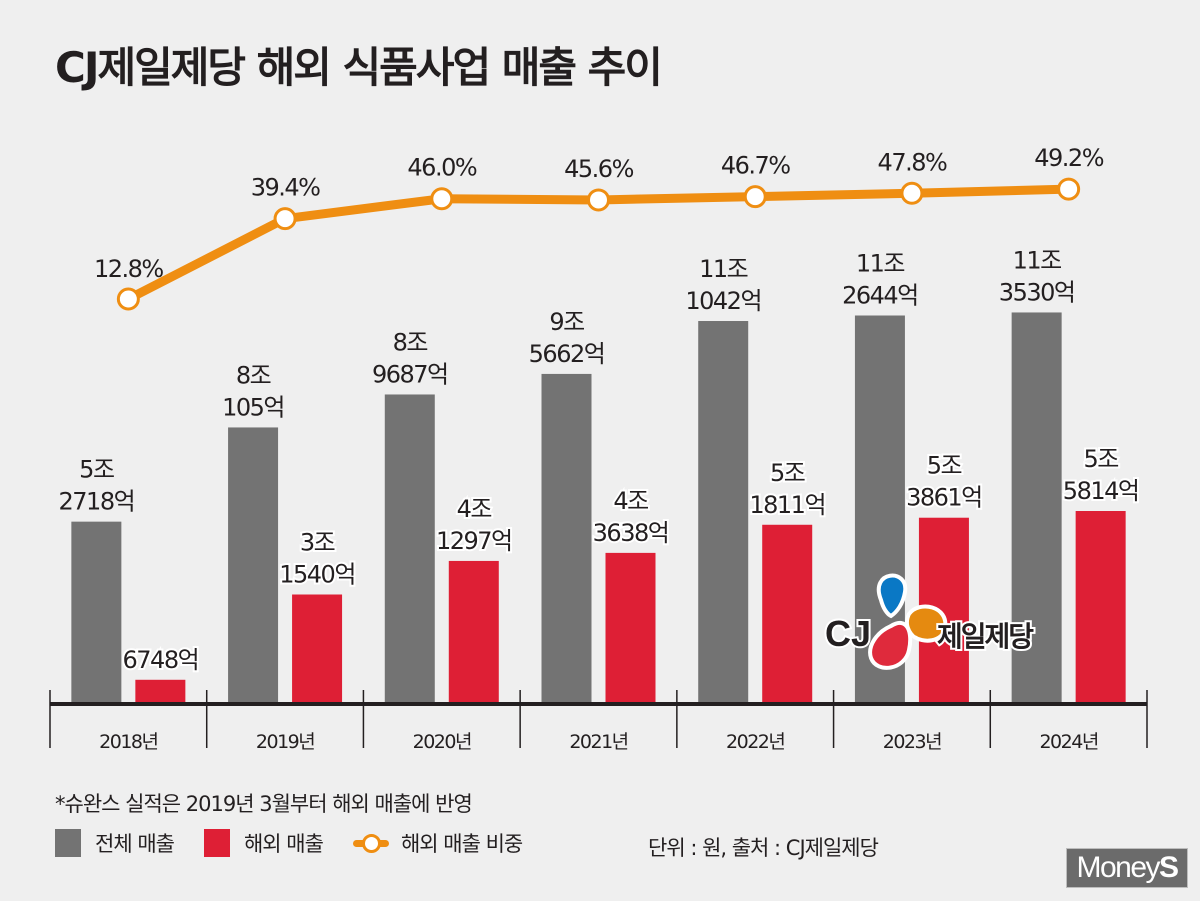 Image resolution: width=1200 pixels, height=901 pixels. What do you see at coordinates (755, 166) in the screenshot?
I see `share-label: 46.7%` at bounding box center [755, 166].